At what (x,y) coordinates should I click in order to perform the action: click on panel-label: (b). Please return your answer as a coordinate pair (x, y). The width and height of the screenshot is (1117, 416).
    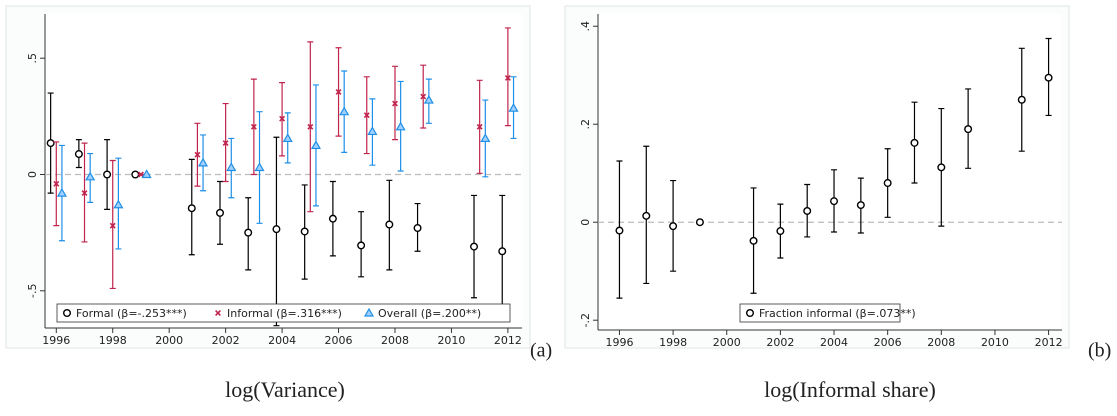
    Looking at the image, I should click on (1099, 351).